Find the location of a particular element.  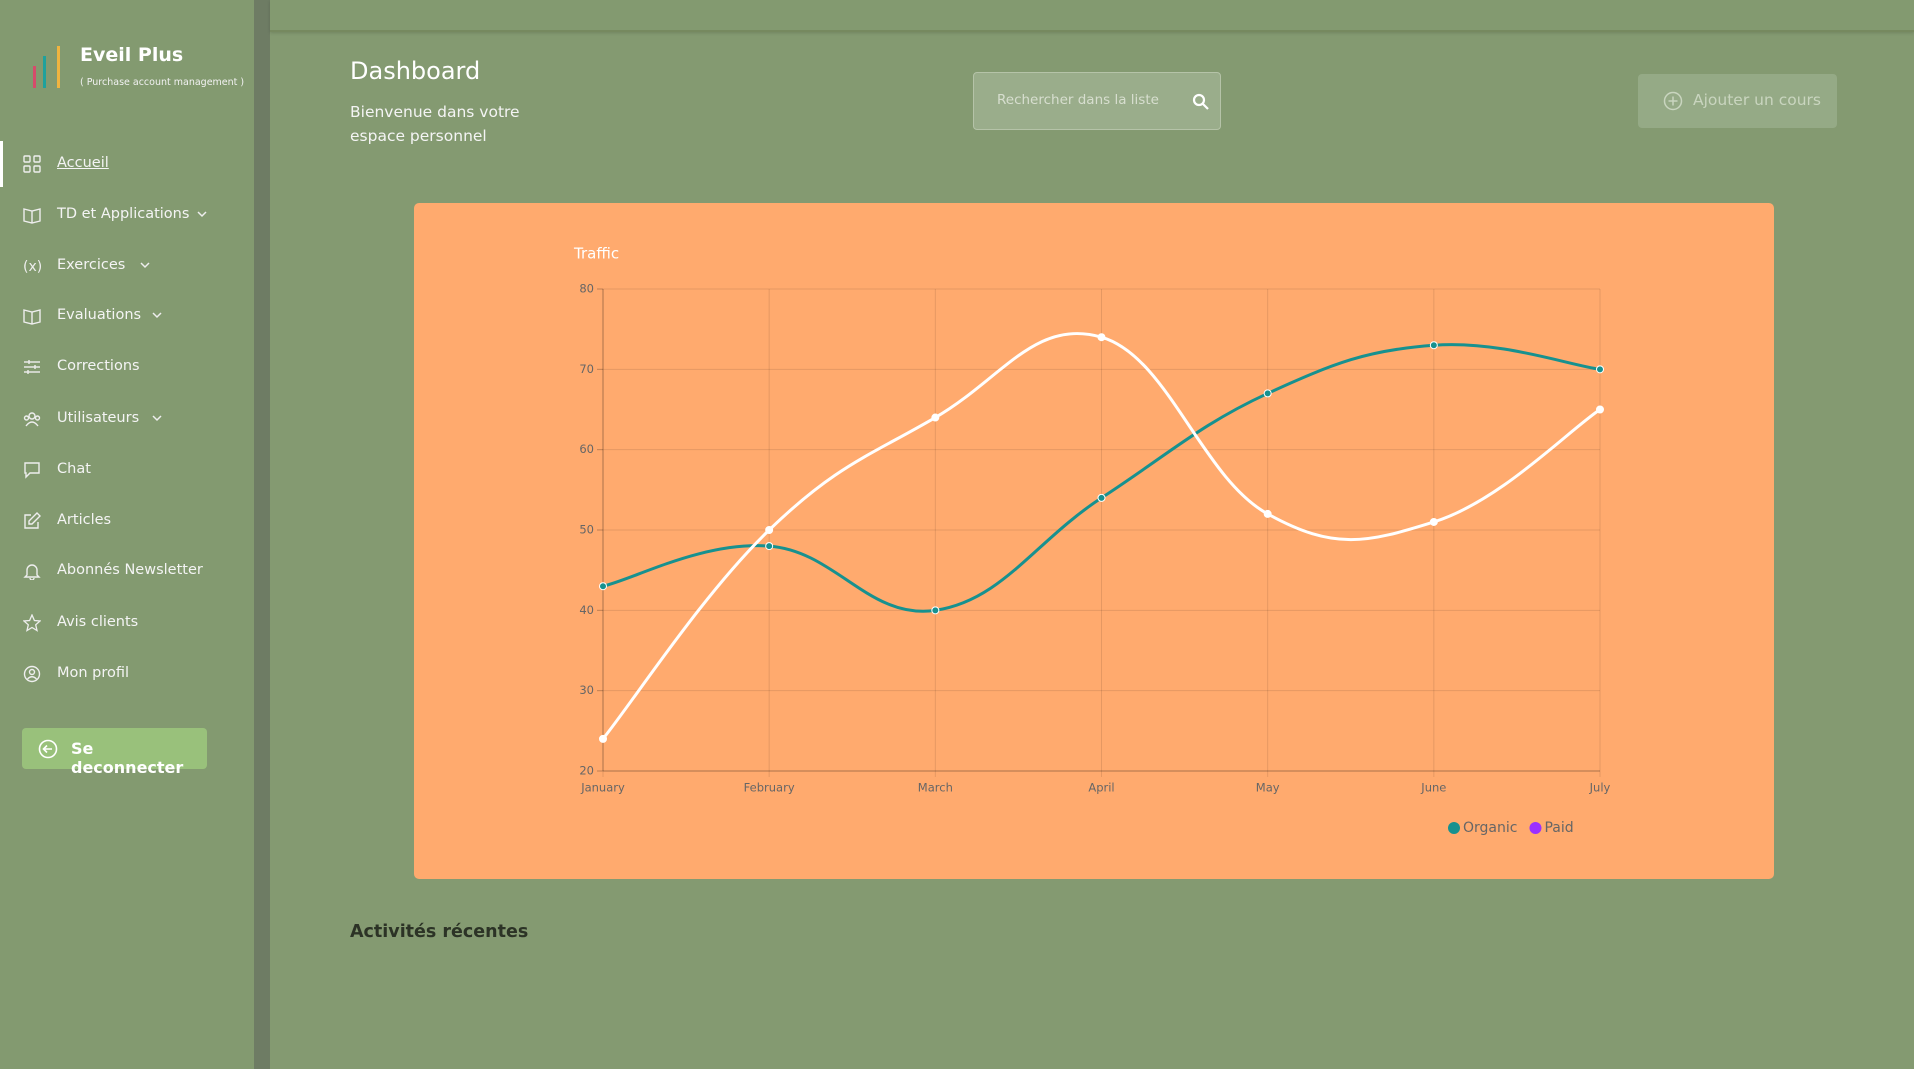

y-tick-label: 20 is located at coordinates (586, 771).